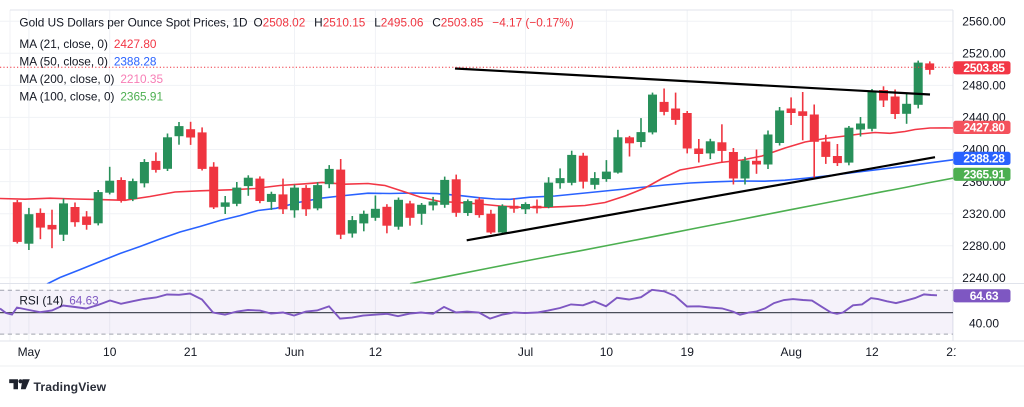 The image size is (1024, 407). What do you see at coordinates (525, 352) in the screenshot?
I see `svg-text: Jul` at bounding box center [525, 352].